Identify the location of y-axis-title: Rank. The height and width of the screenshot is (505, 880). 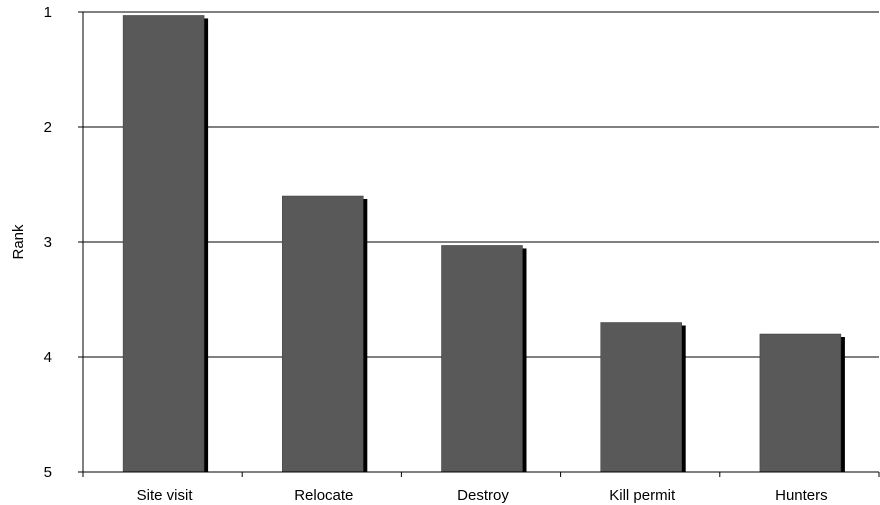
(18, 242).